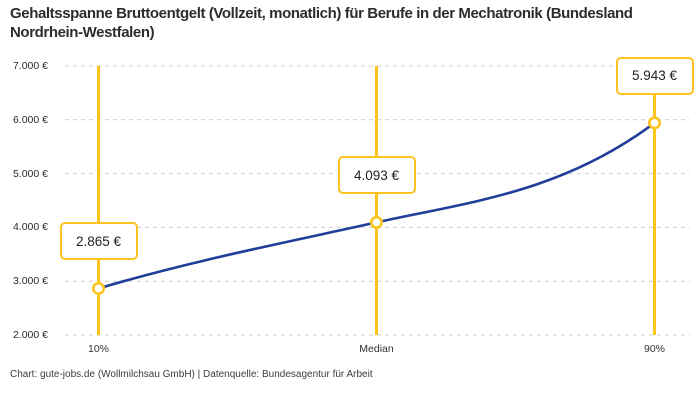 The height and width of the screenshot is (400, 700). Describe the element at coordinates (30, 335) in the screenshot. I see `y-axis-tick-label: 2.000 €` at that location.